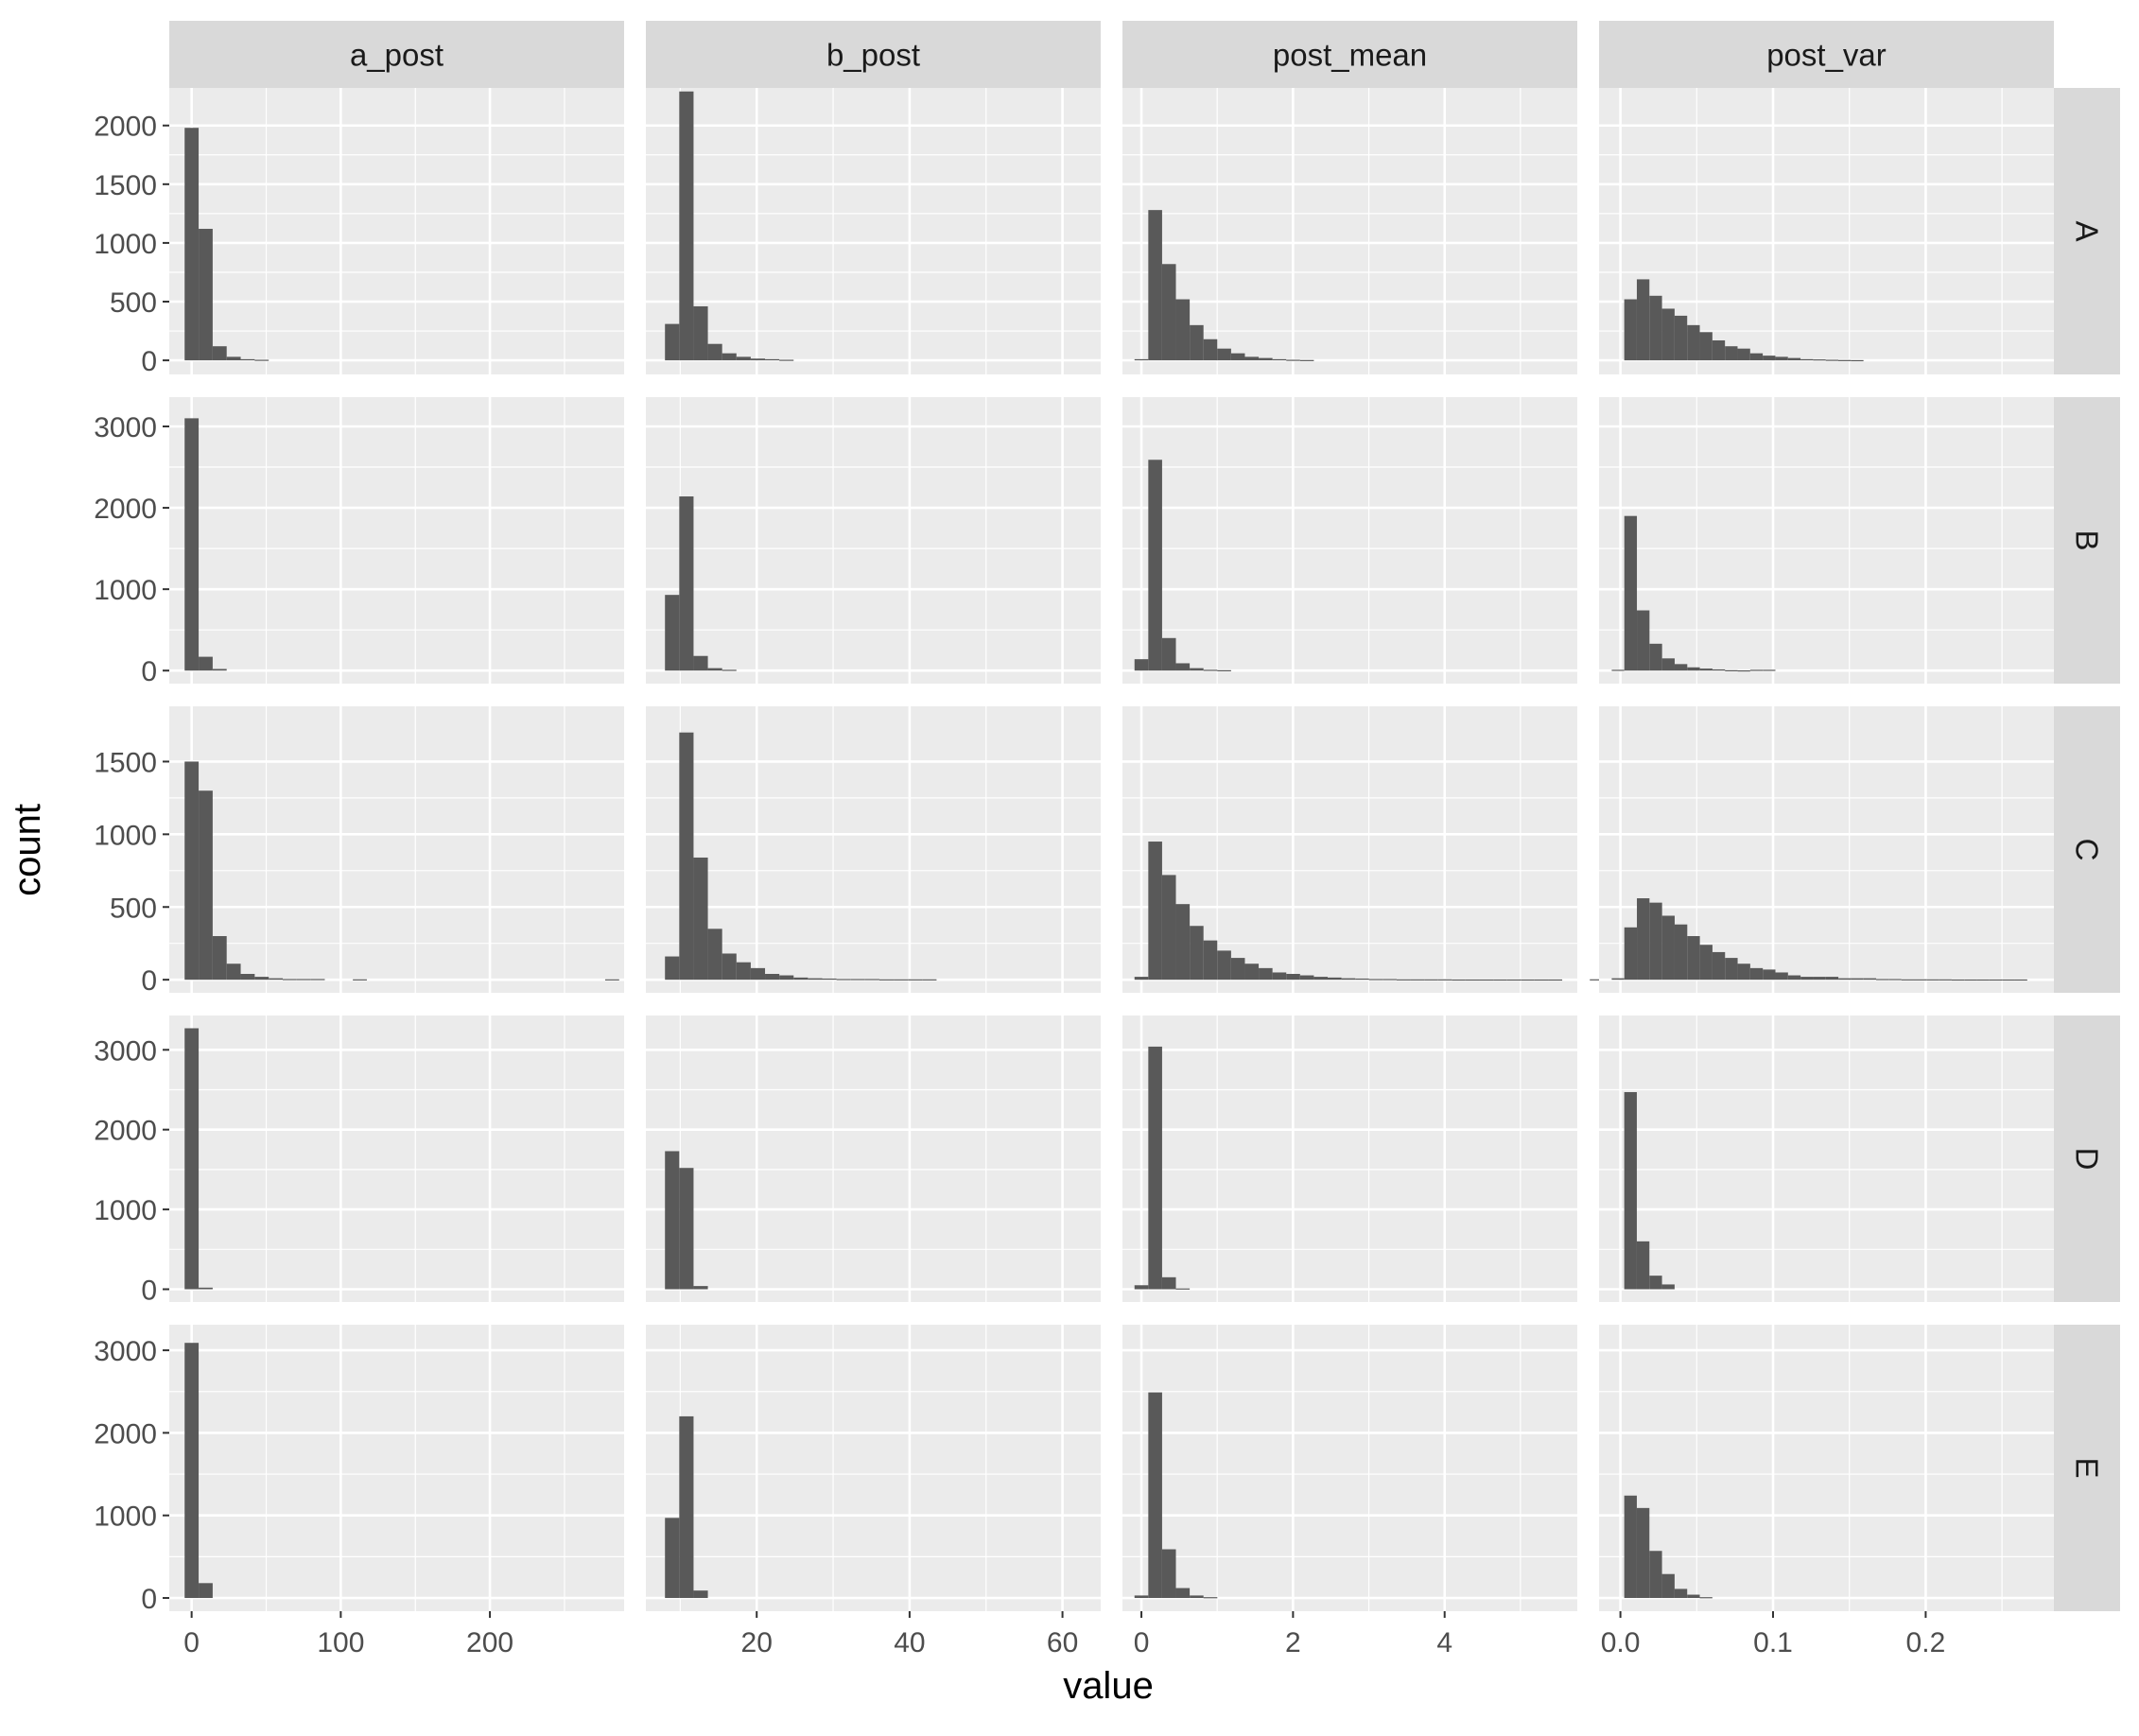 Image resolution: width=2139 pixels, height=1736 pixels. Describe the element at coordinates (1773, 1642) in the screenshot. I see `x-tick-label: 0.1` at that location.